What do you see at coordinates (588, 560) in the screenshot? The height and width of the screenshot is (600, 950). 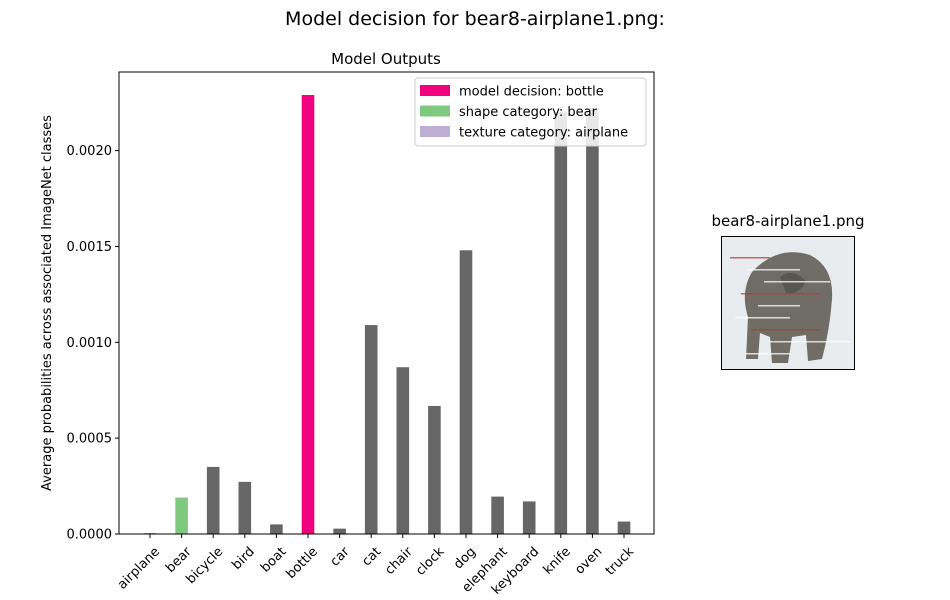 I see `x-tick-label-oven: oven` at bounding box center [588, 560].